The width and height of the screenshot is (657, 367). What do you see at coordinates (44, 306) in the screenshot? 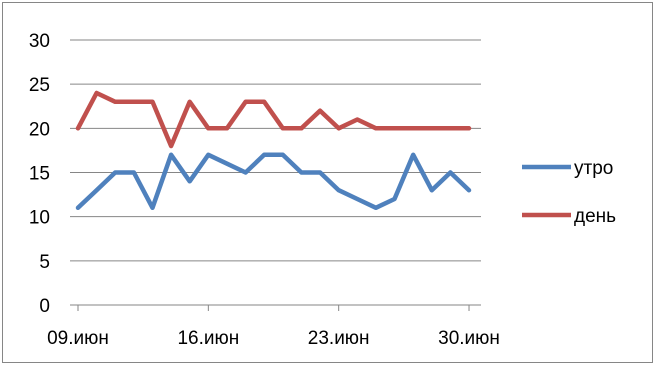
I see `y-tick-label: 0` at bounding box center [44, 306].